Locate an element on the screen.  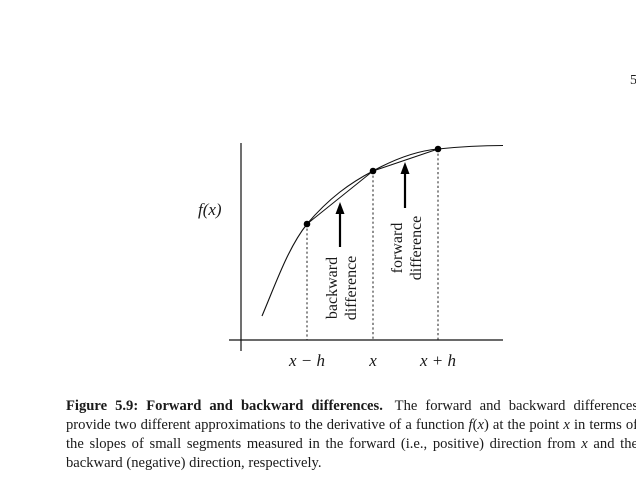
y-axis-label: f(x) is located at coordinates (210, 209).